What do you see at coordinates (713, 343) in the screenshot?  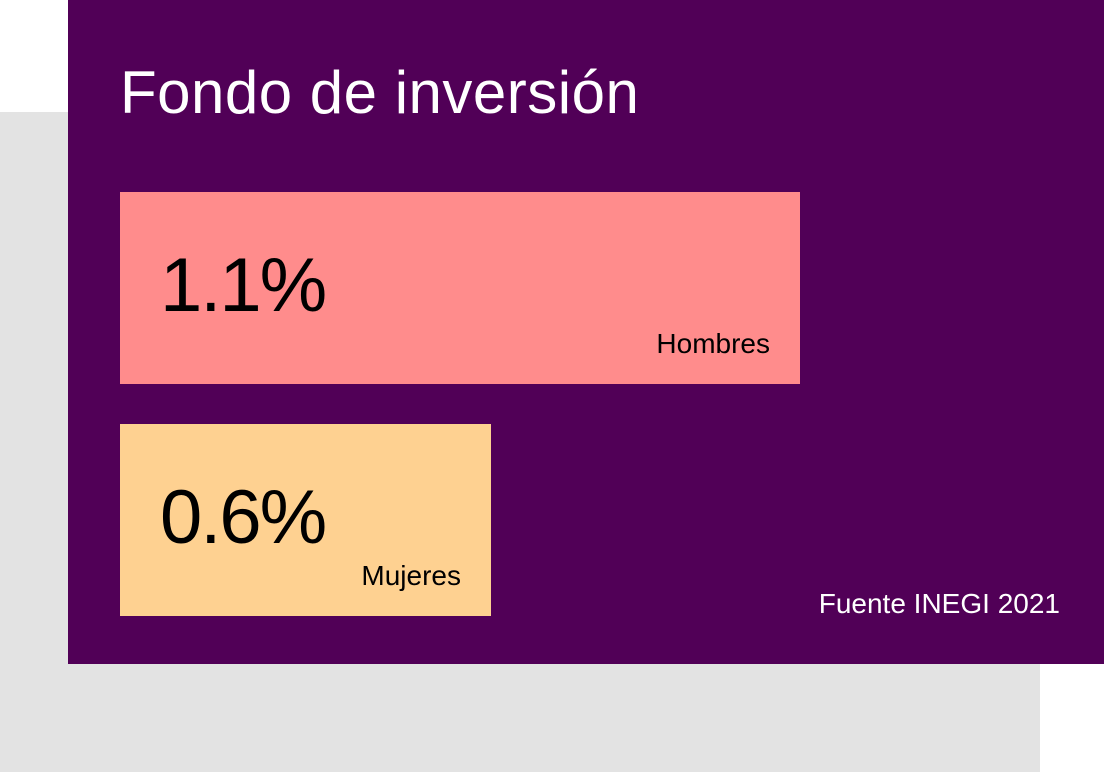 I see `bar-category-label: Hombres` at bounding box center [713, 343].